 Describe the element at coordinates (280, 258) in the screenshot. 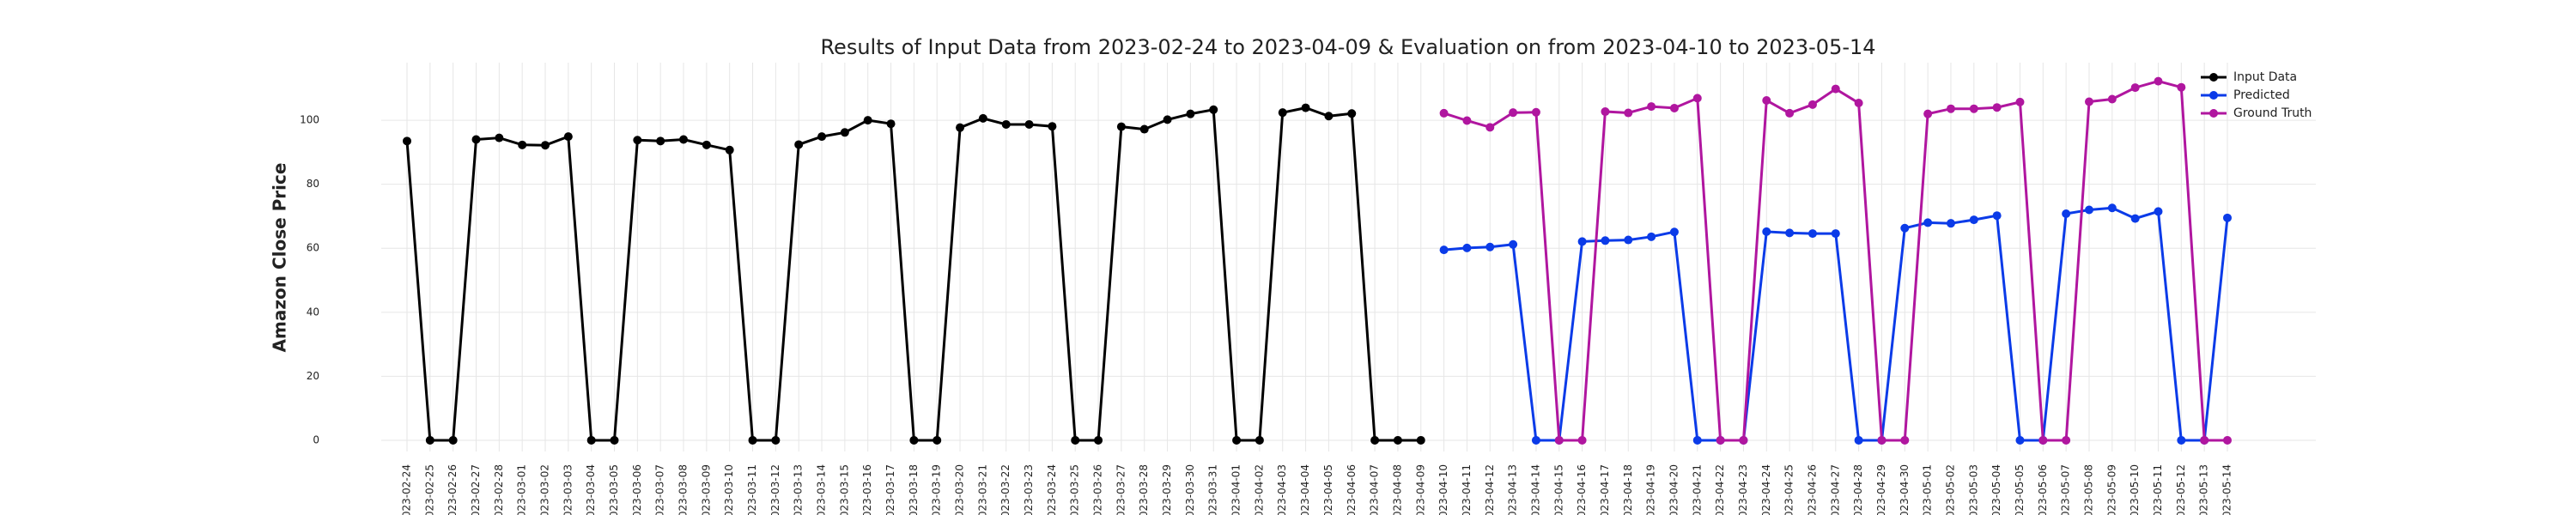

I see `y-axis-label: Amazon Close Price` at that location.